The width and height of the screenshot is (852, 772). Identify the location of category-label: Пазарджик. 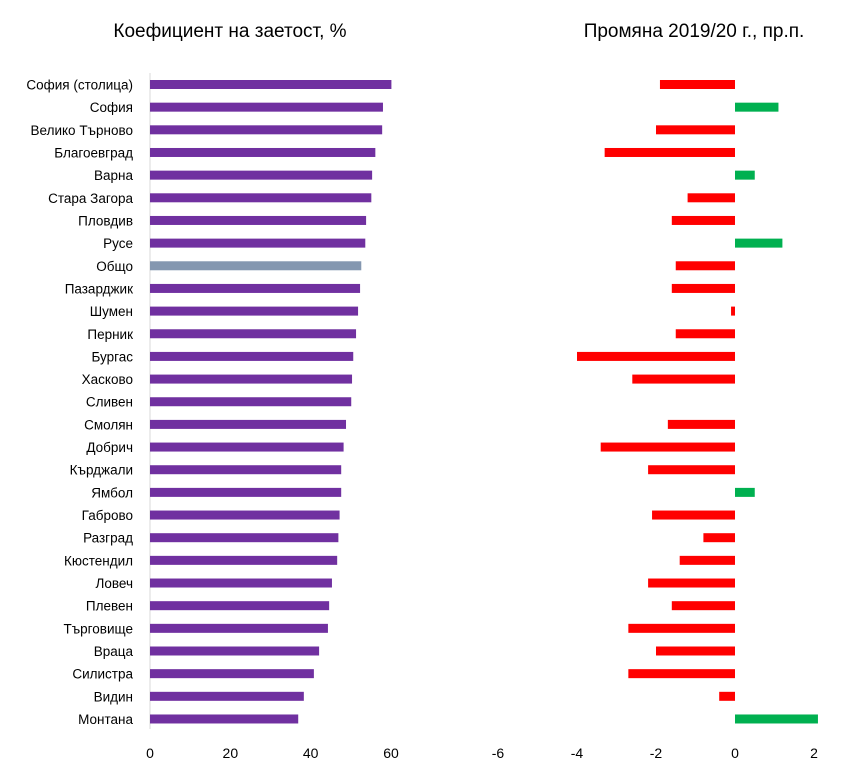
(99, 288).